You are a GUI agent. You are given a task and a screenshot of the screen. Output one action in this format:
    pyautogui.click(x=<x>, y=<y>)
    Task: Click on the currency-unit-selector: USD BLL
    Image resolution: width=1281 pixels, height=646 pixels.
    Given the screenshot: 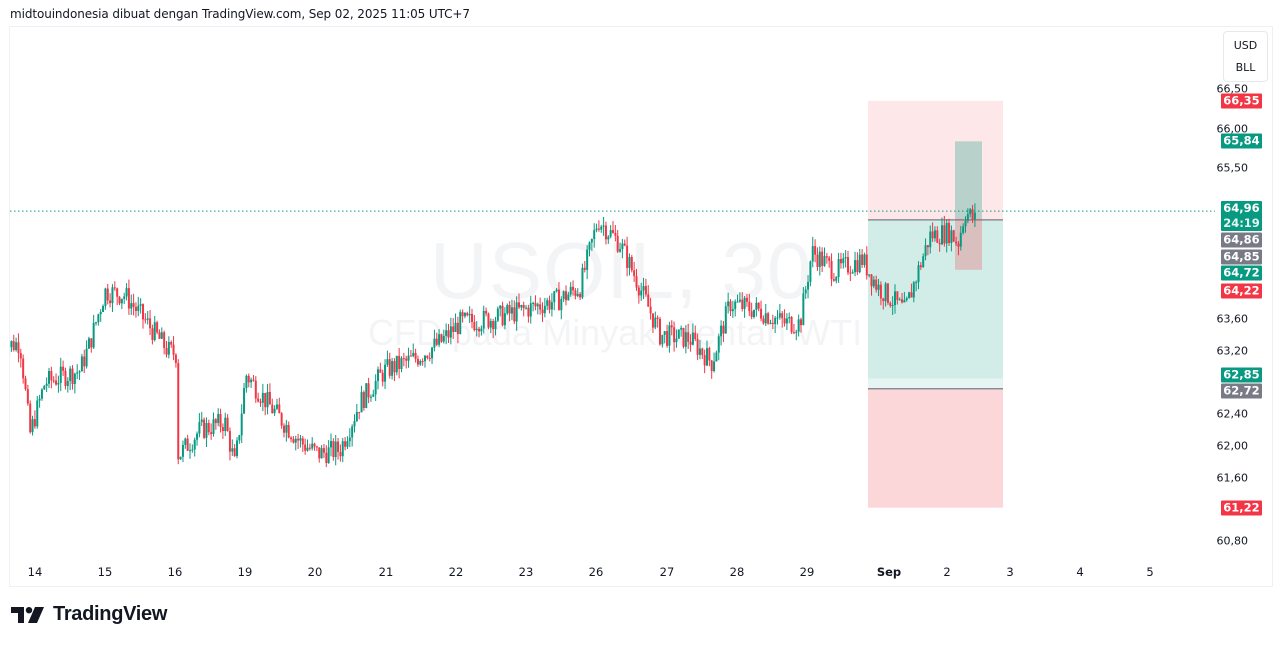 What is the action you would take?
    pyautogui.click(x=1245, y=56)
    